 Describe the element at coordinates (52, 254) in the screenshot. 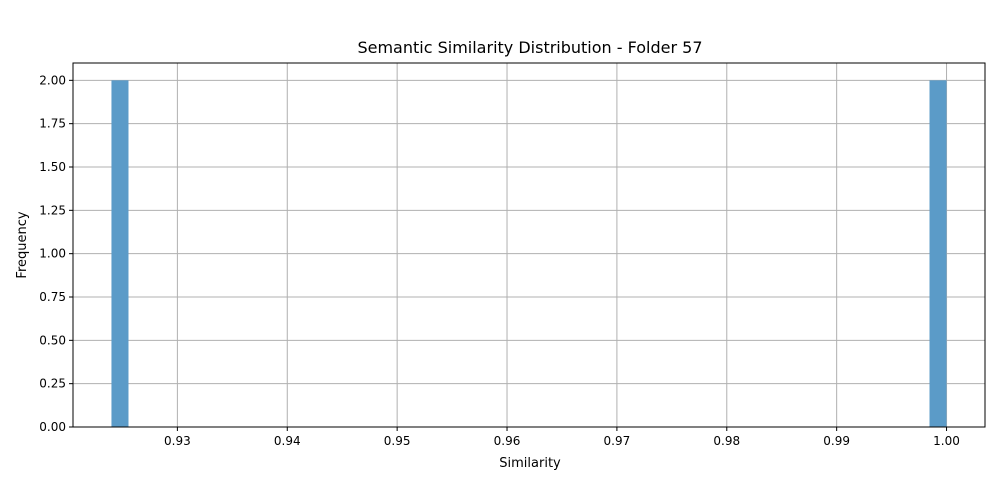

I see `y-tick-label: 1.00` at that location.